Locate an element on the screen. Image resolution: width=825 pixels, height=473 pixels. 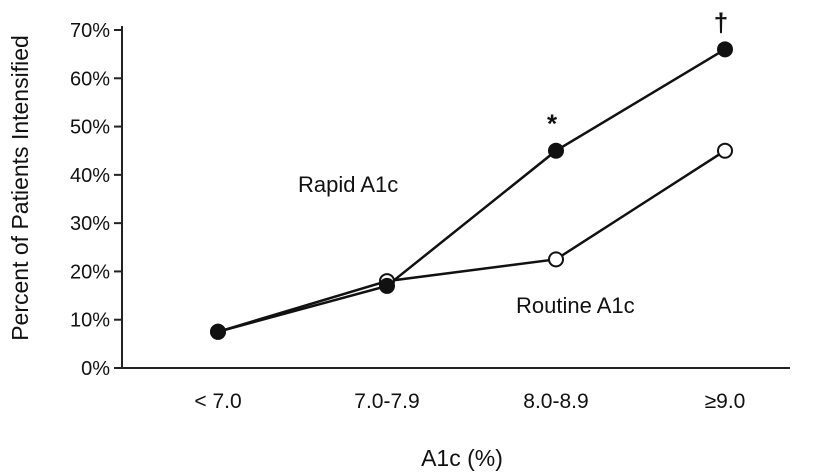
y-tick-label: 20% is located at coordinates (90, 272).